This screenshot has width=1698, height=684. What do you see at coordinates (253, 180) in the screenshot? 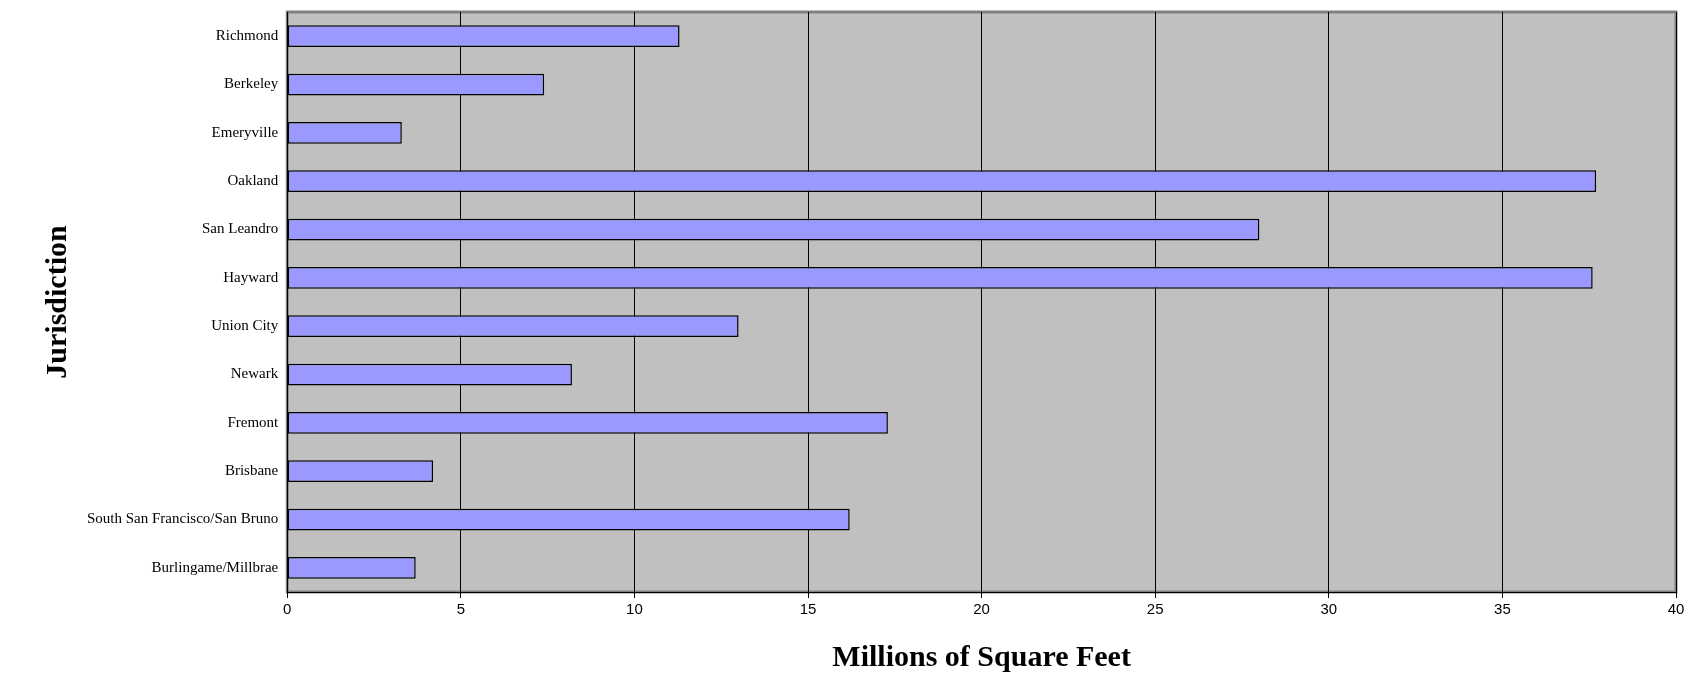
I see `y-tick-label: Oakland` at bounding box center [253, 180].